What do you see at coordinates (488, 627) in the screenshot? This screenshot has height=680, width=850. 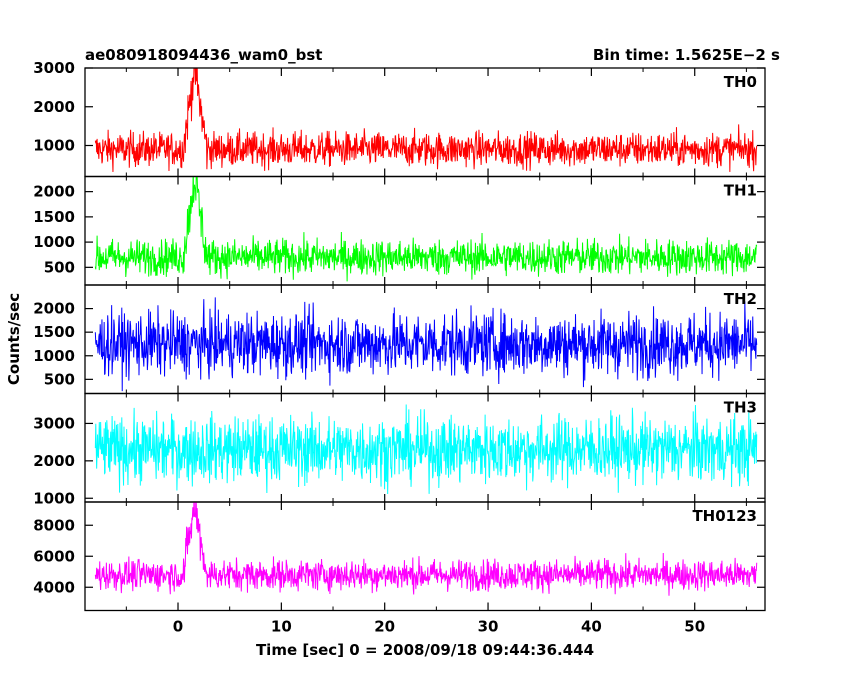 I see `x-tick-label: 30` at bounding box center [488, 627].